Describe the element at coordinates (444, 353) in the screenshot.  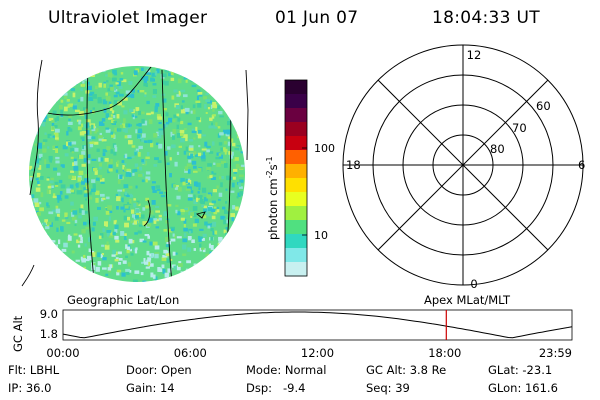
I see `altitude-time-tick-label: 18:00` at that location.